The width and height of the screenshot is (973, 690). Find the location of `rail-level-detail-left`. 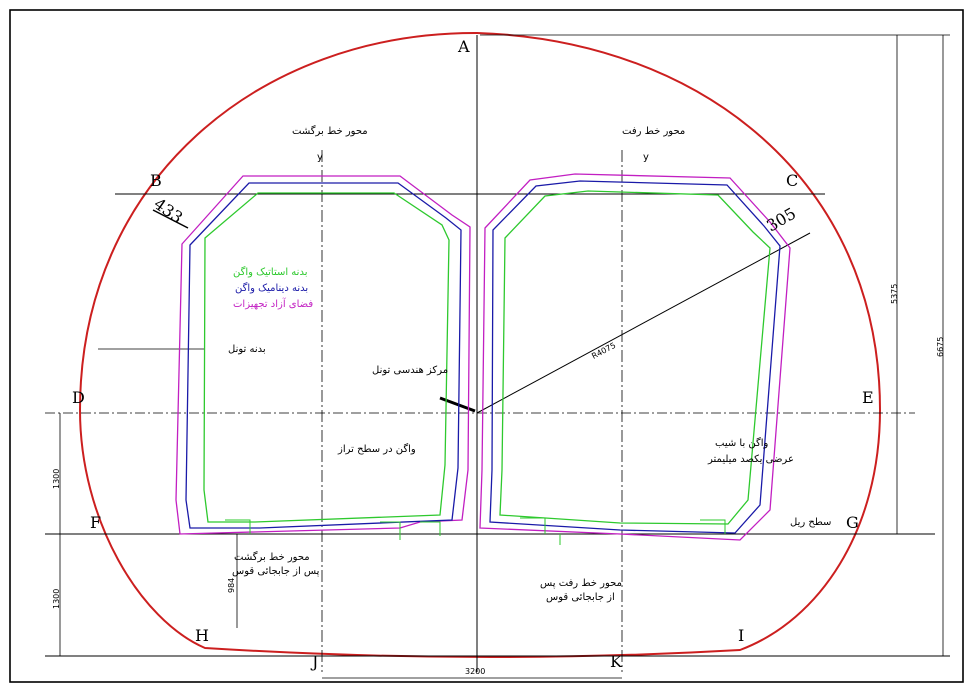

rail-level-detail-left is located at coordinates (333, 529).